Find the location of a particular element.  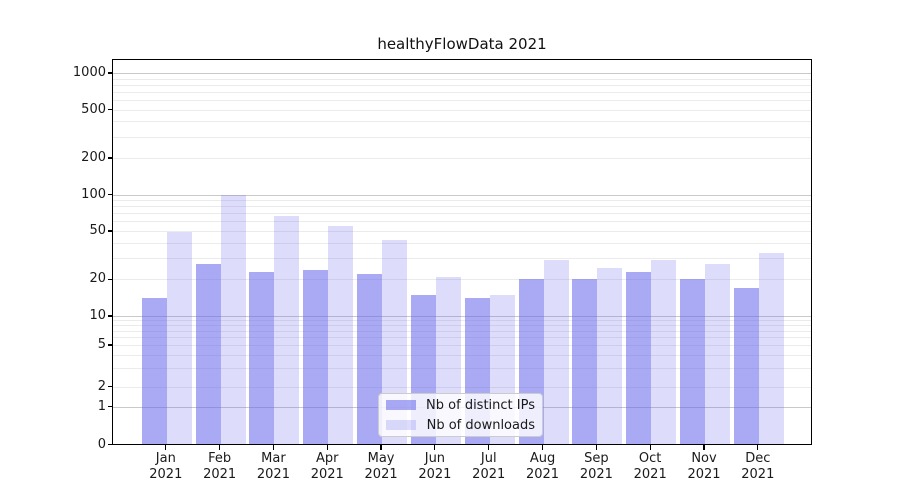

bar-downloads-apr is located at coordinates (341, 335).